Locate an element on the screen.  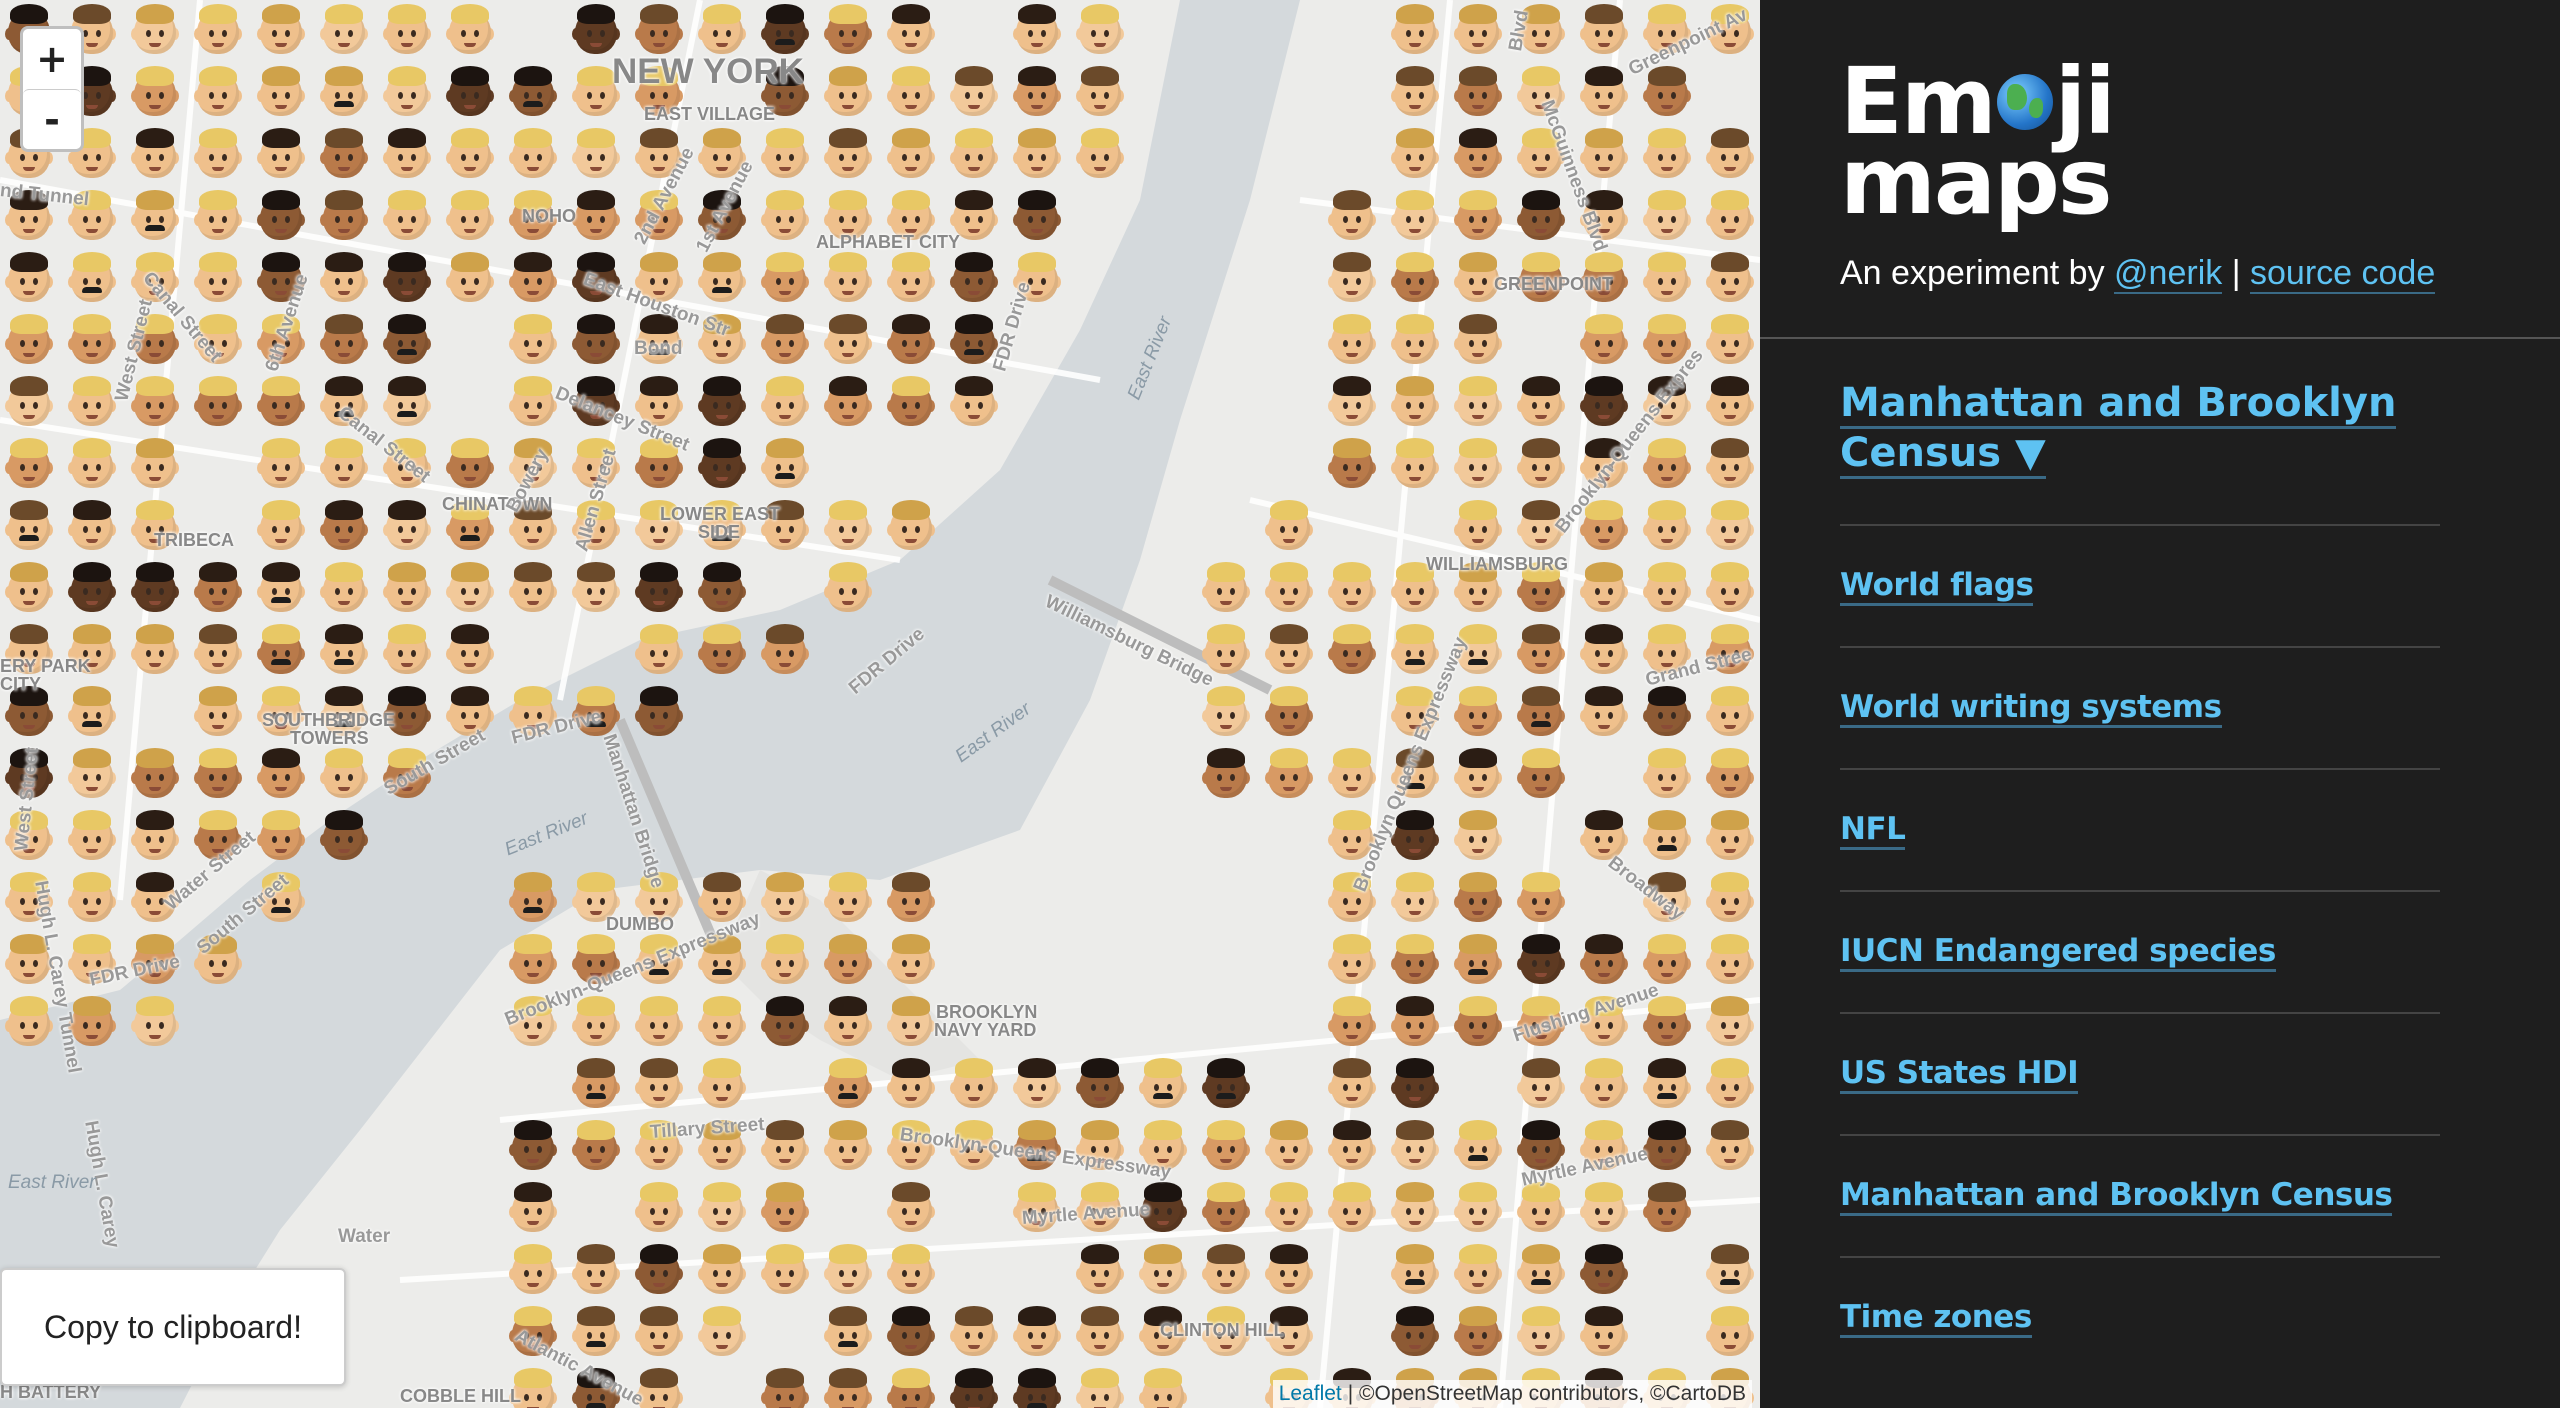
label-greenpoint: GREENPOINT is located at coordinates (1554, 284).